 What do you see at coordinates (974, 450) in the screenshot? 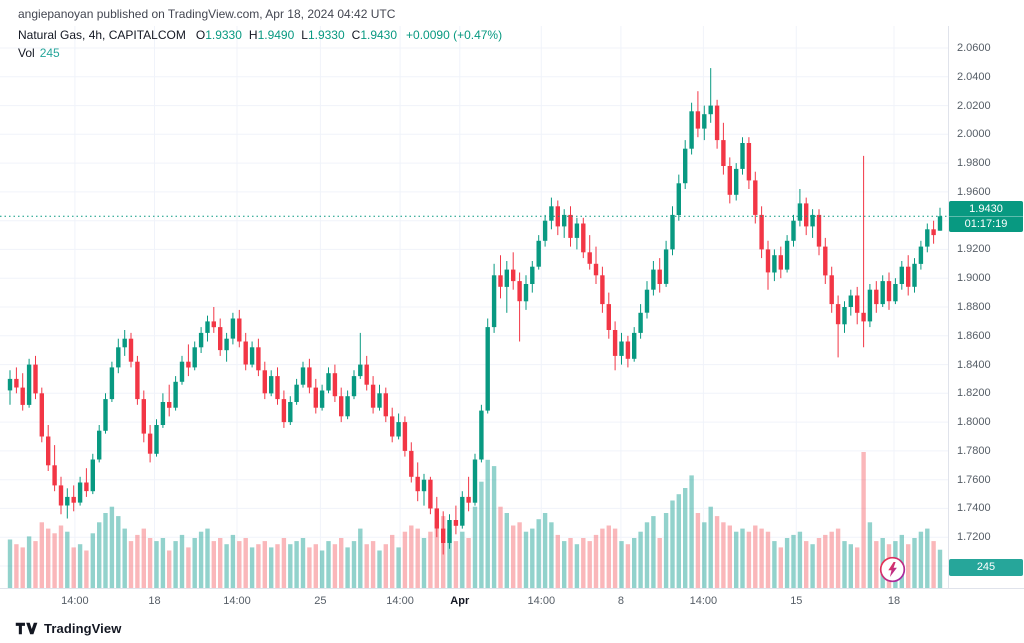
I see `price-axis-label: 1.7800` at bounding box center [974, 450].